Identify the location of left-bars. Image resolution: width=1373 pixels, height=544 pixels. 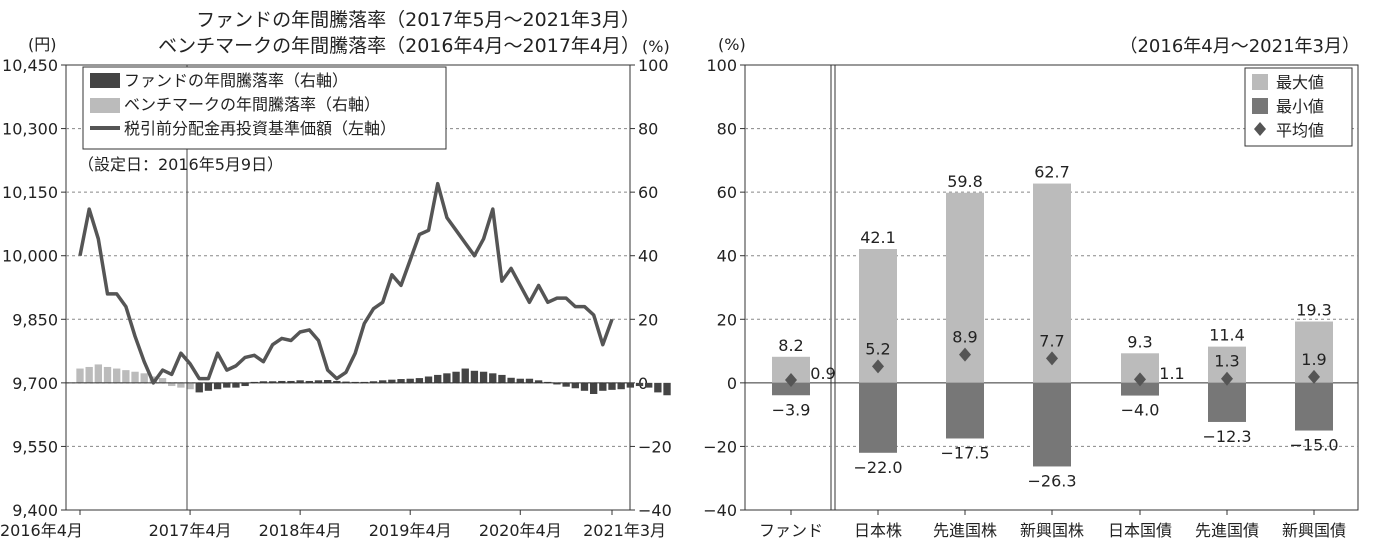
(373, 380).